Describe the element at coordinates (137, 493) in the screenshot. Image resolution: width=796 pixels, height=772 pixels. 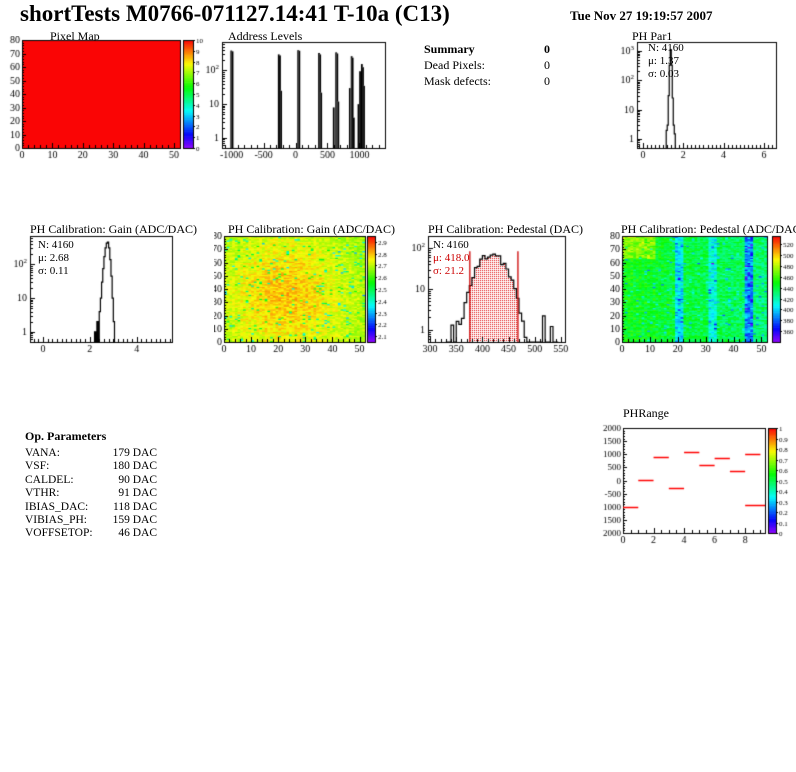
I see `op-value: 91 DAC` at that location.